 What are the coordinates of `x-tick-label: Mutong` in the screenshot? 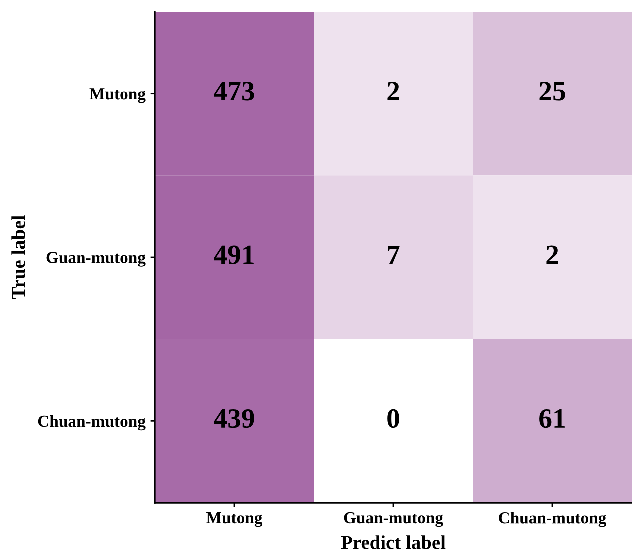 It's located at (234, 520).